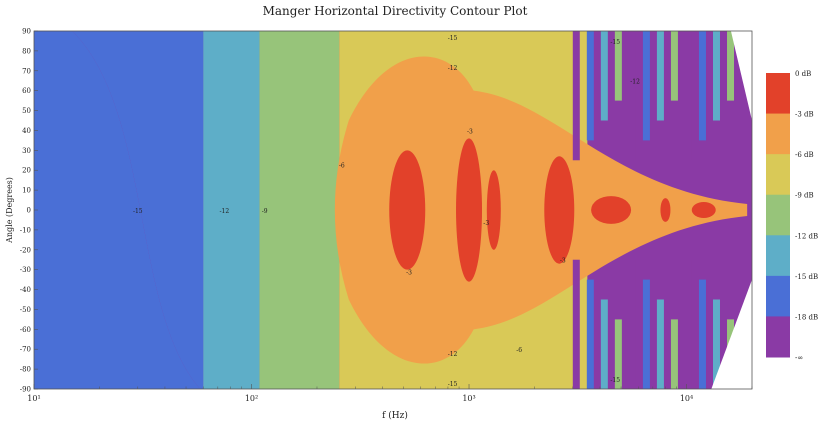  I want to click on y-tick-label: 0, so click(29, 211).